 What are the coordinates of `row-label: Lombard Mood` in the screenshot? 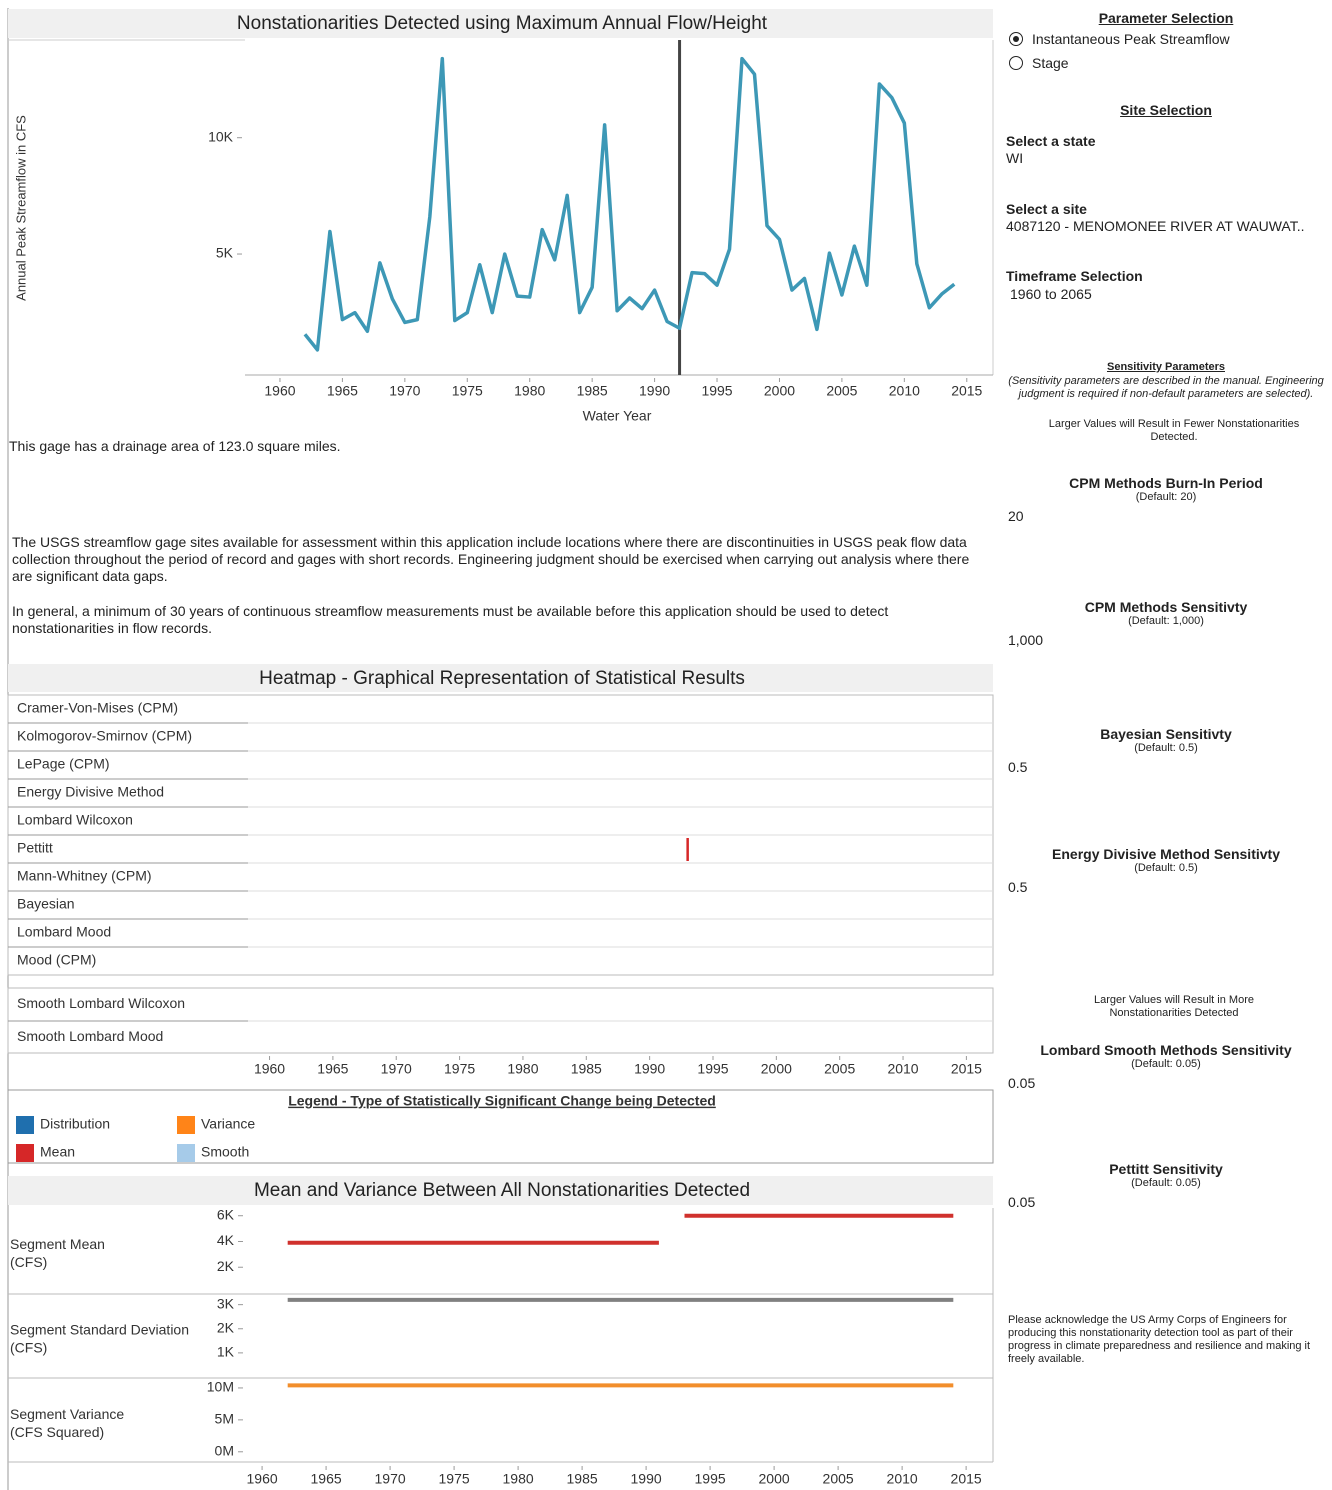 It's located at (64, 932).